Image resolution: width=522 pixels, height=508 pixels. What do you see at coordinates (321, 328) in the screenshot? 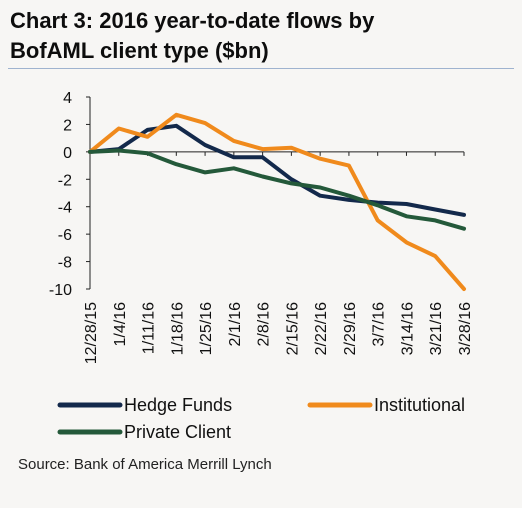
I see `x-tick-label: 2/22/16` at bounding box center [321, 328].